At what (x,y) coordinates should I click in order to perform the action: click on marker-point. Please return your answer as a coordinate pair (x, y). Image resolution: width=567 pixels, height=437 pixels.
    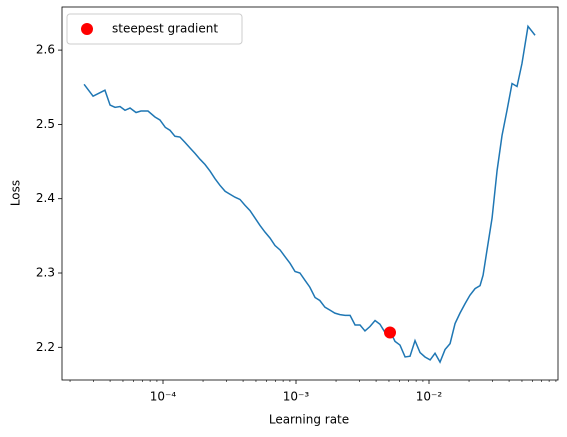
    Looking at the image, I should click on (389, 332).